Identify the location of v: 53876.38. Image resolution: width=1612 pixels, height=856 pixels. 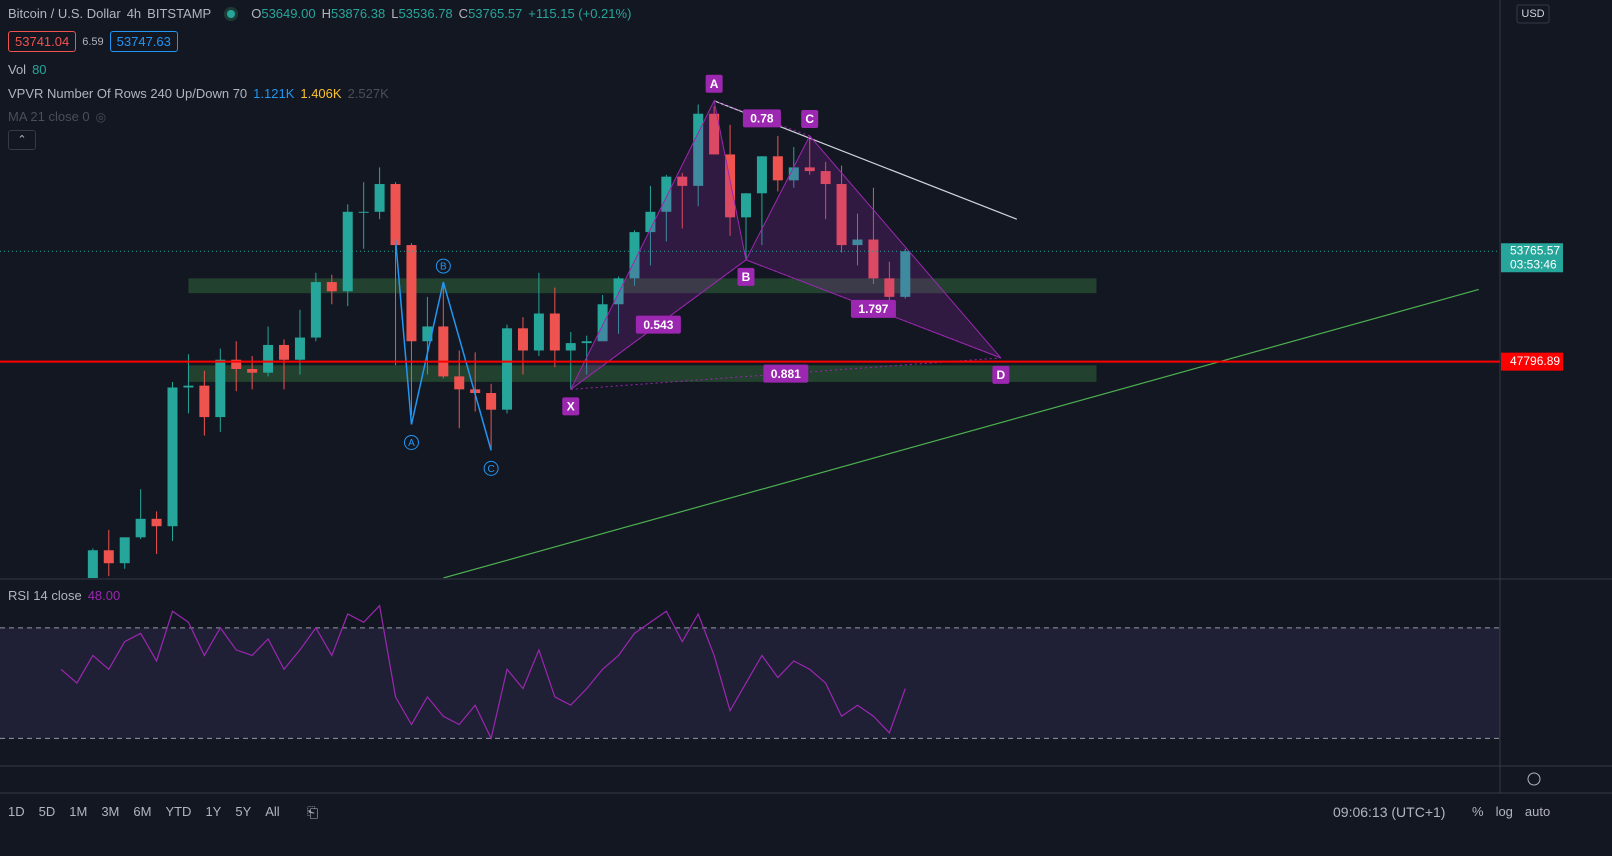
(358, 13).